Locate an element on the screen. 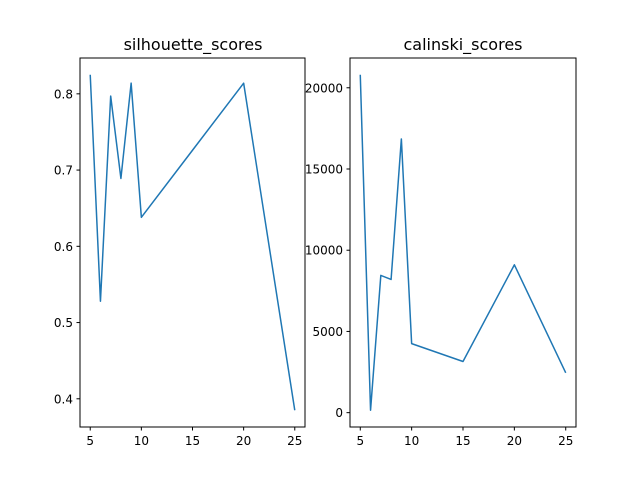  y-ticks: 0 5000 10000 15000 20000 is located at coordinates (327, 250).